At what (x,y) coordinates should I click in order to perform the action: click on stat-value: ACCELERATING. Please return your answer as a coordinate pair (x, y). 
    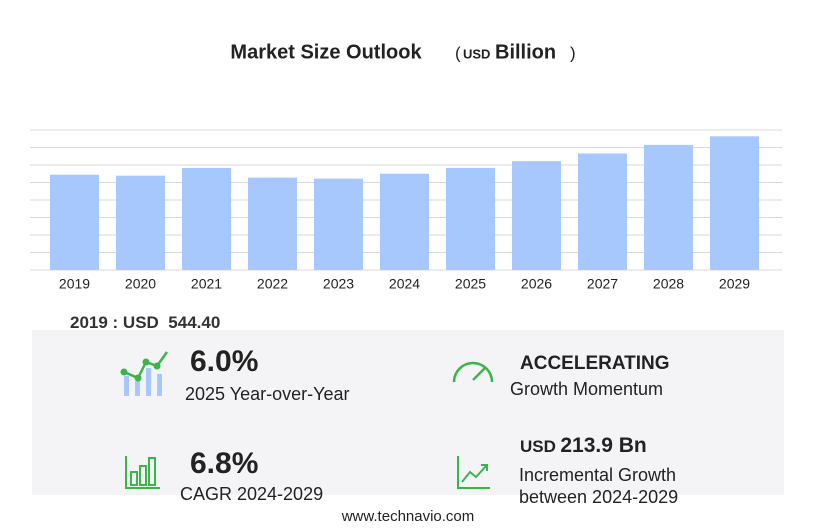
    Looking at the image, I should click on (595, 363).